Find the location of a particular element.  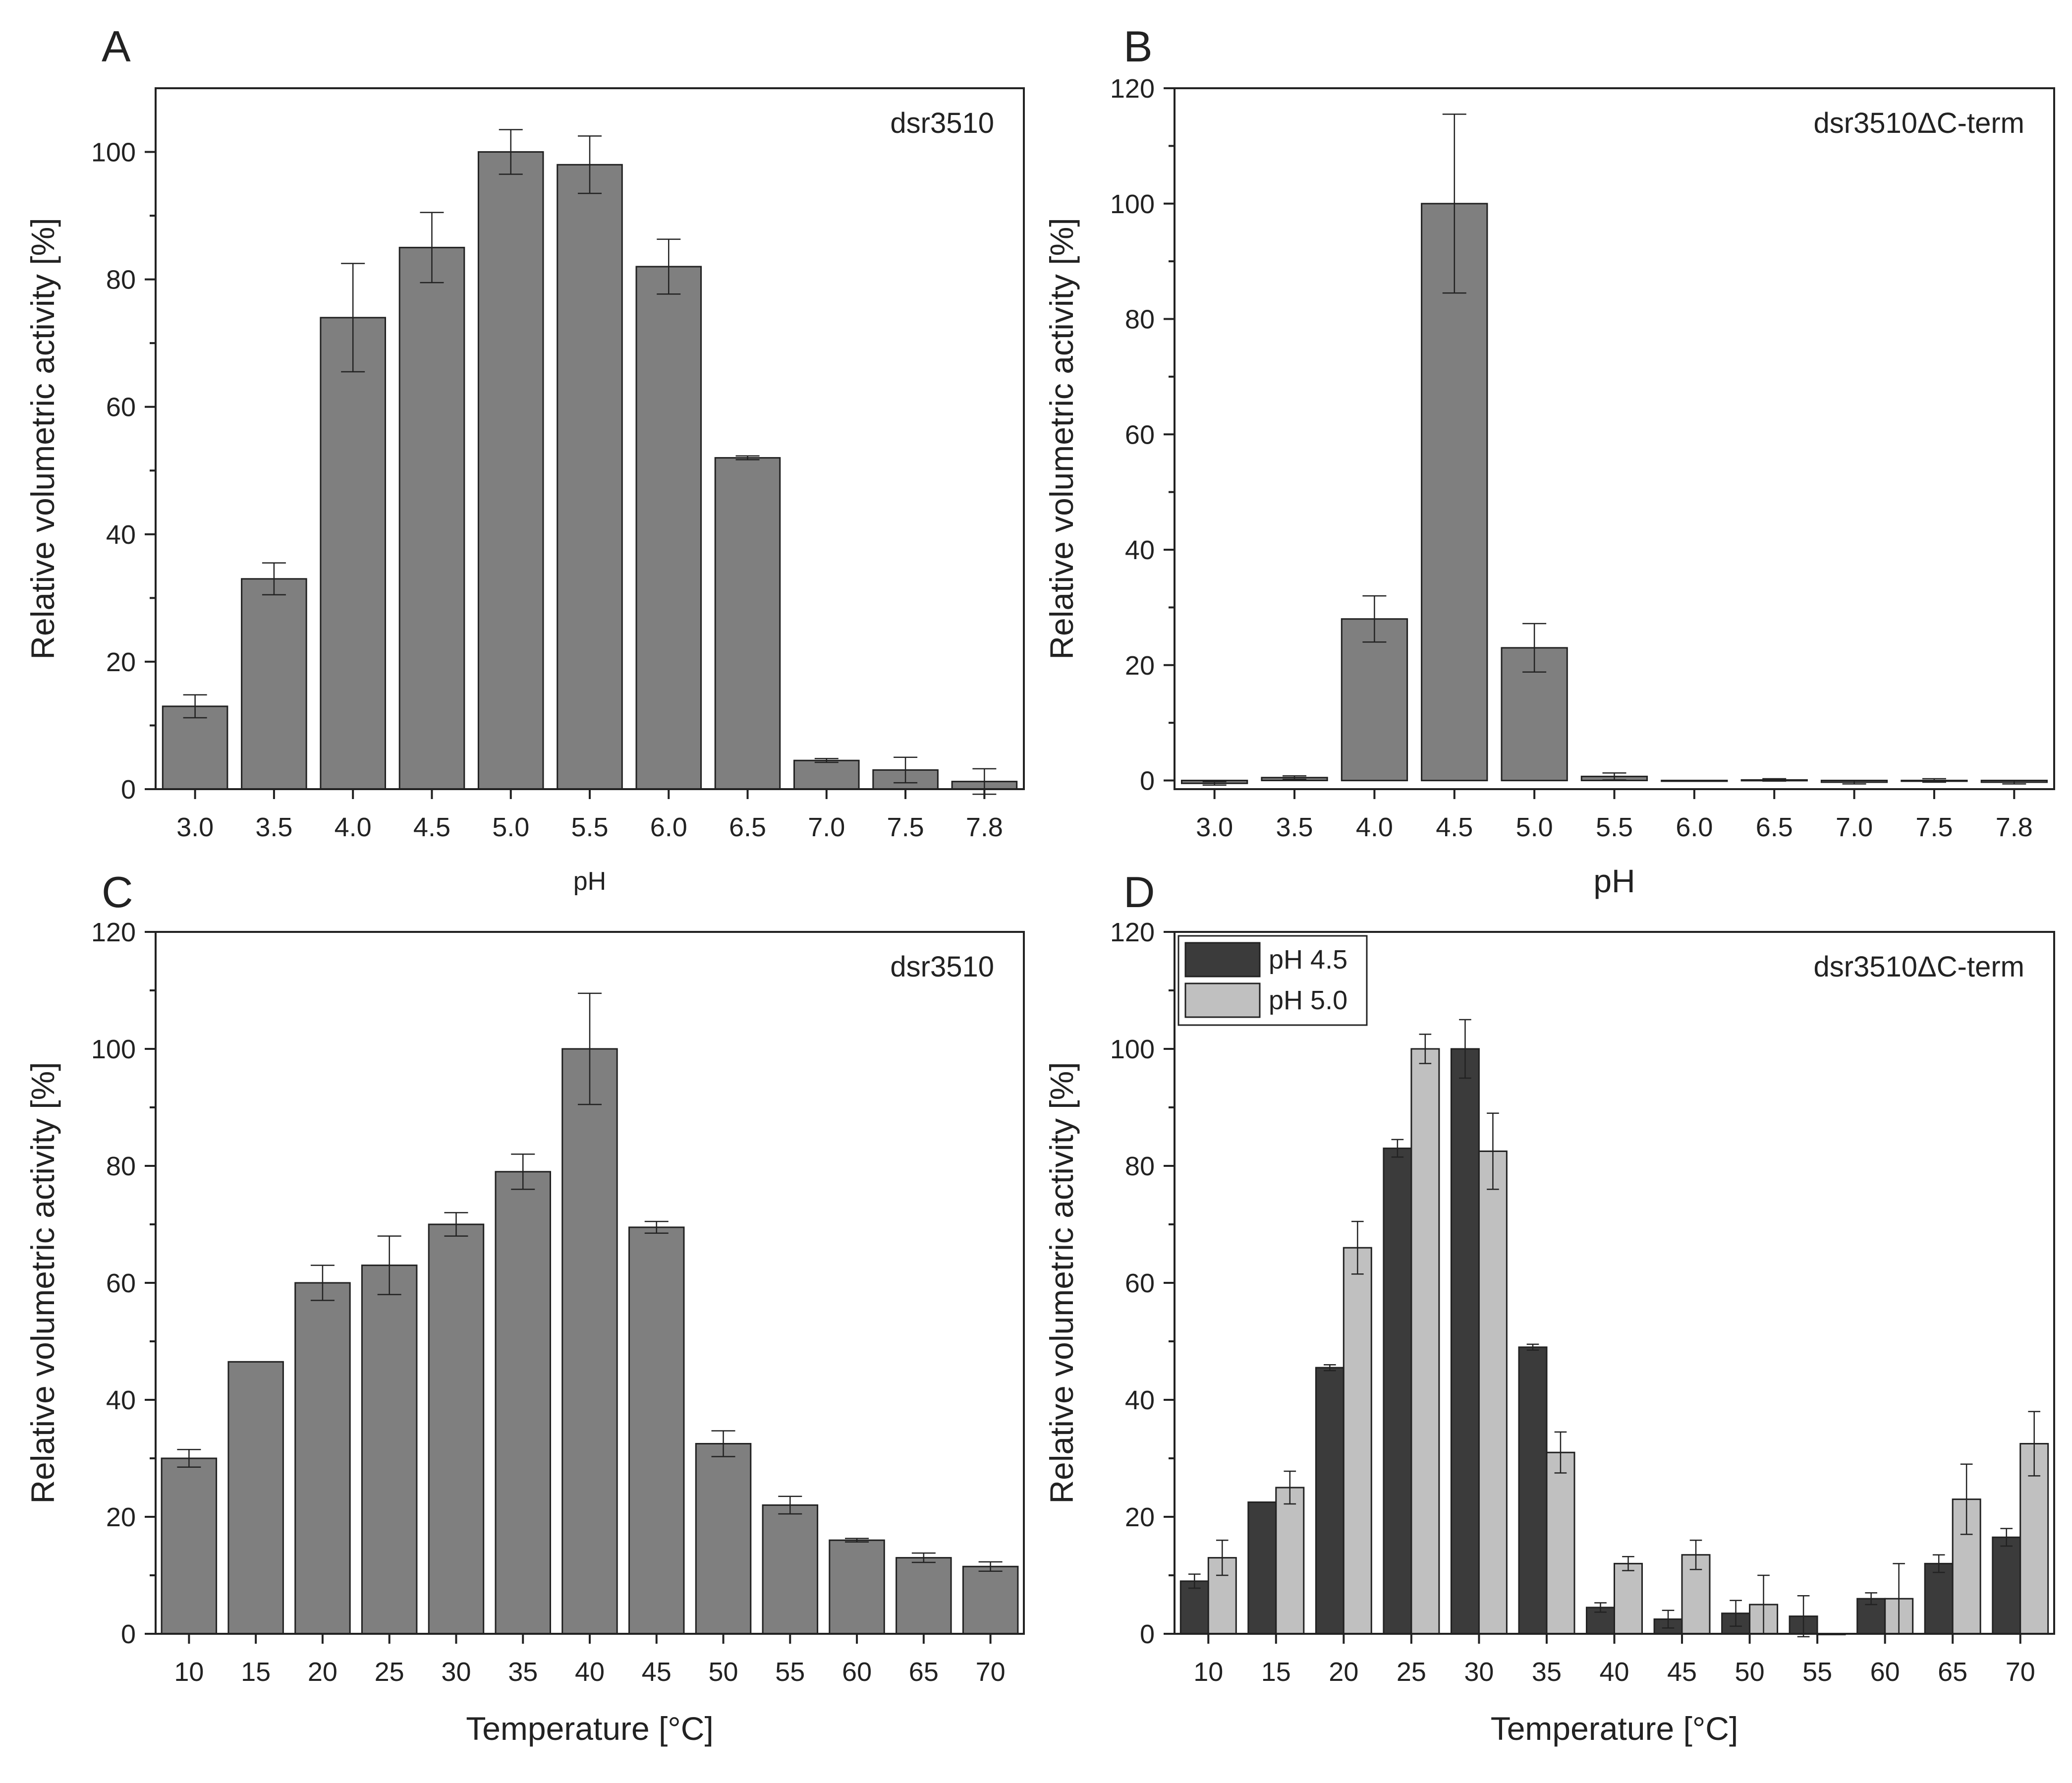

x-tick-label: 5.0 is located at coordinates (1534, 827).